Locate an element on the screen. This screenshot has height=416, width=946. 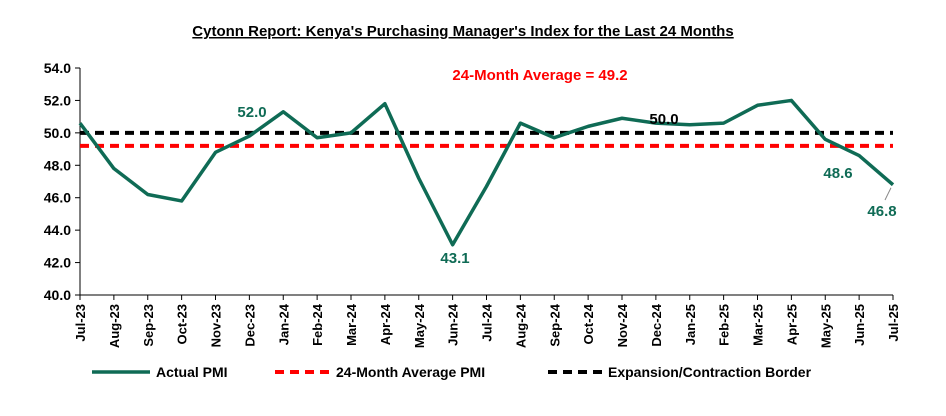
border-value-label: 50.0 is located at coordinates (663, 119).